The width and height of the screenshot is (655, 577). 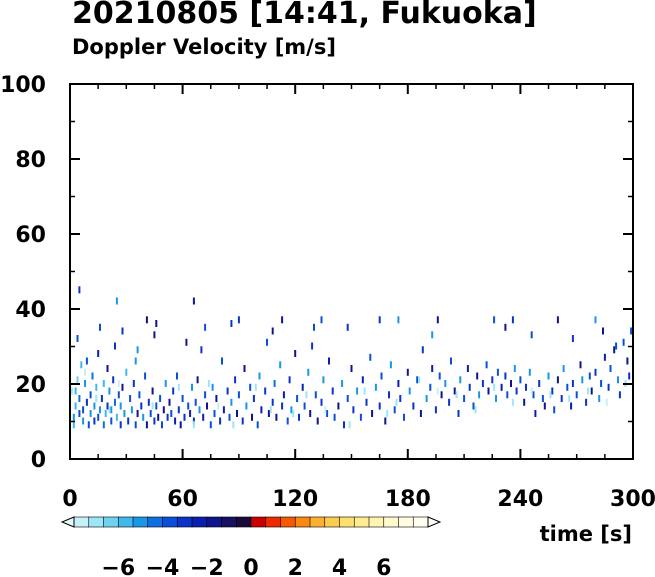 I want to click on y-tick-label: 0, so click(x=38, y=460).